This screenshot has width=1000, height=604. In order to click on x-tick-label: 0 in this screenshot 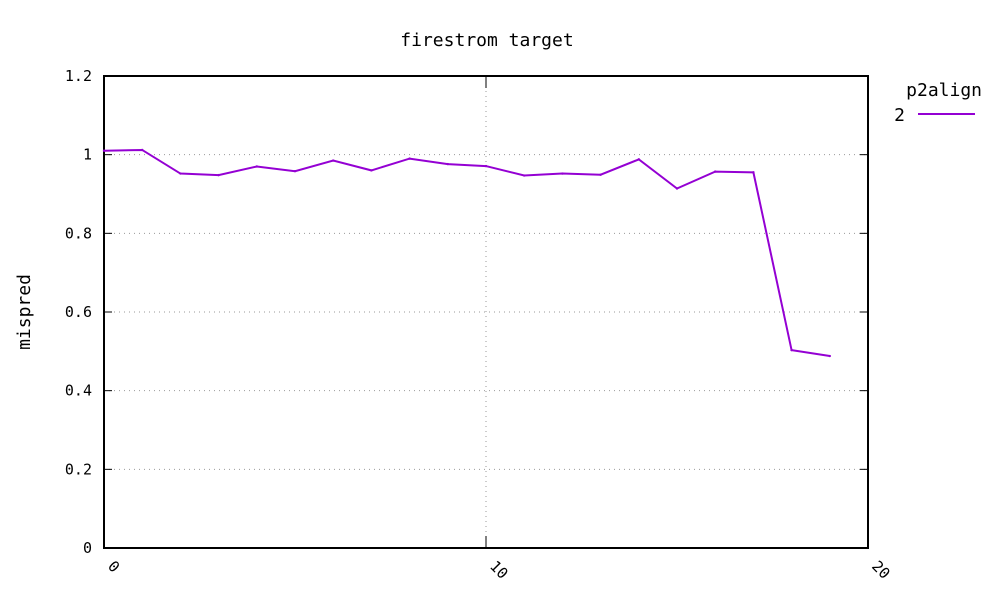, I will do `click(113, 566)`.